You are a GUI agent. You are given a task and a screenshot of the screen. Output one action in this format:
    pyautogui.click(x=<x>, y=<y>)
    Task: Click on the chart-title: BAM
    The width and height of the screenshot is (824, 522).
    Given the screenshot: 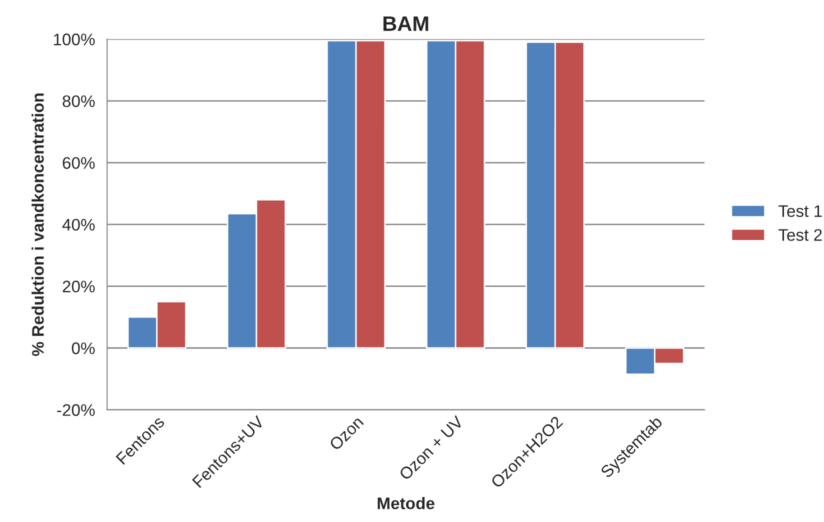 What is the action you would take?
    pyautogui.click(x=405, y=23)
    